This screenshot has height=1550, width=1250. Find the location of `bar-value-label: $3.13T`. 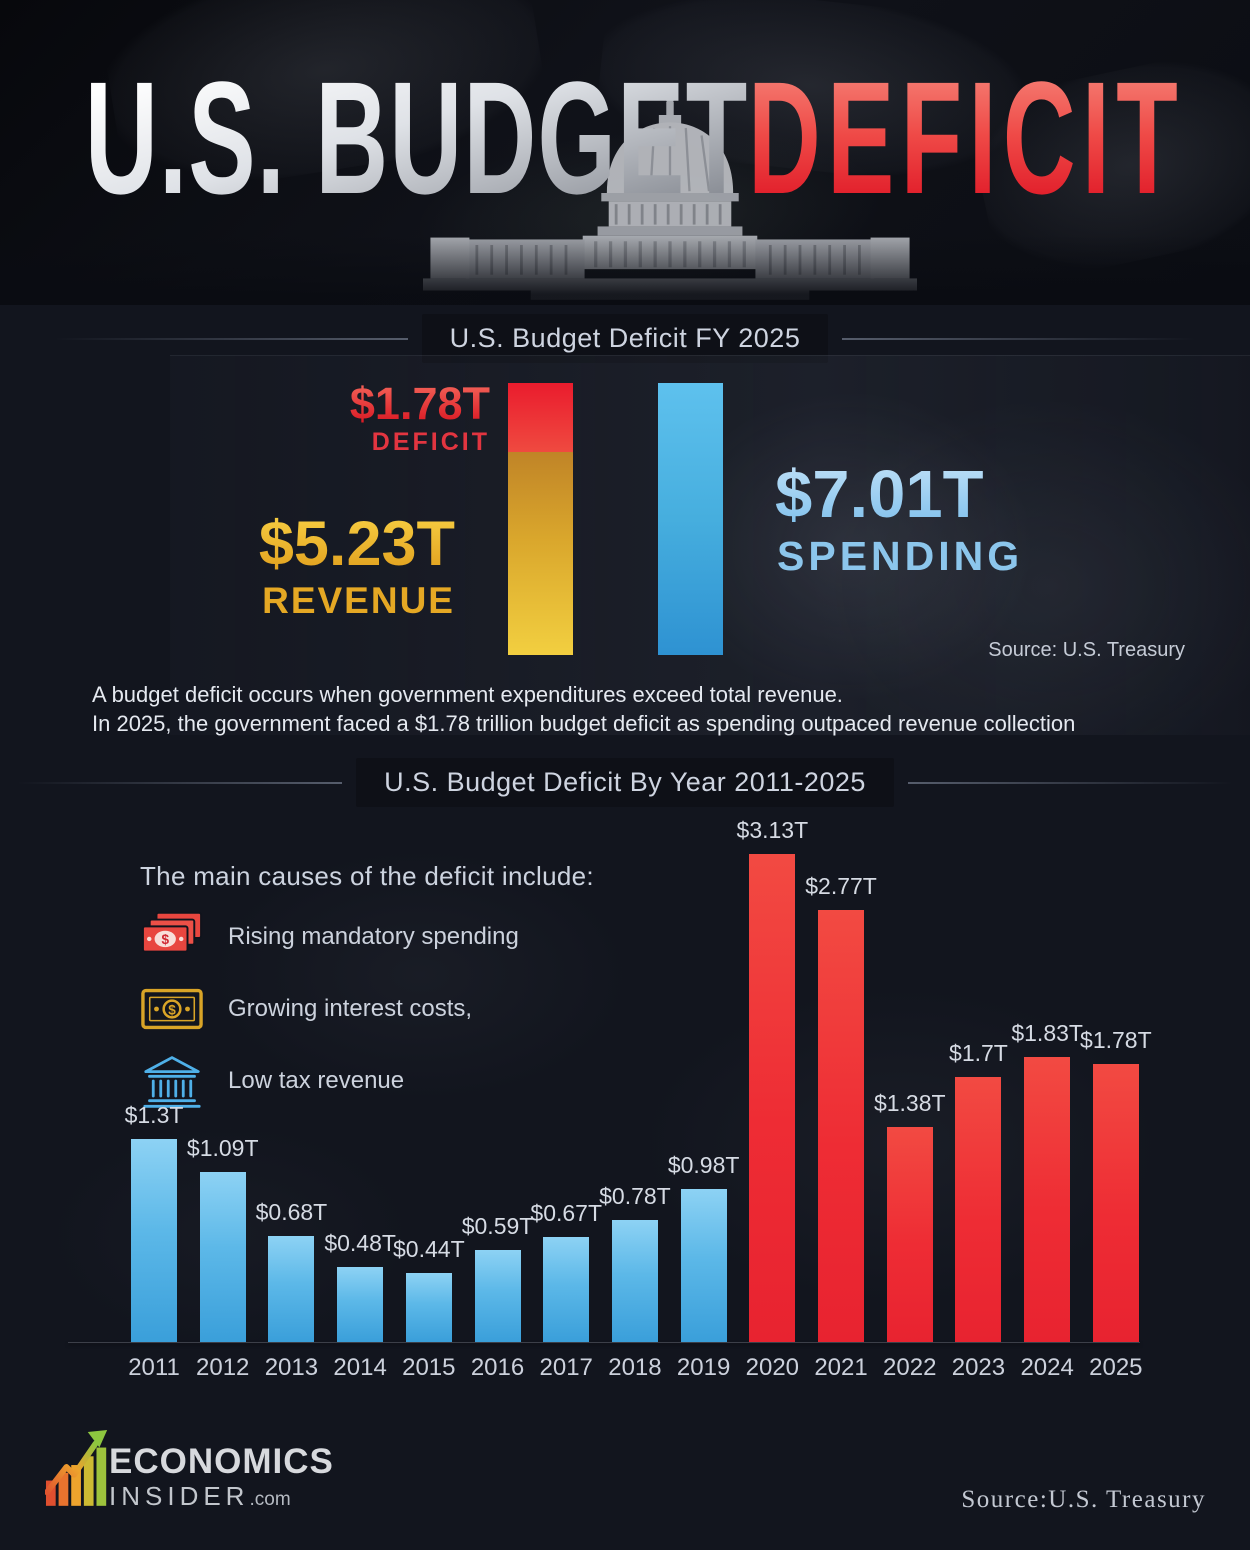

bar-value-label: $3.13T is located at coordinates (772, 830).